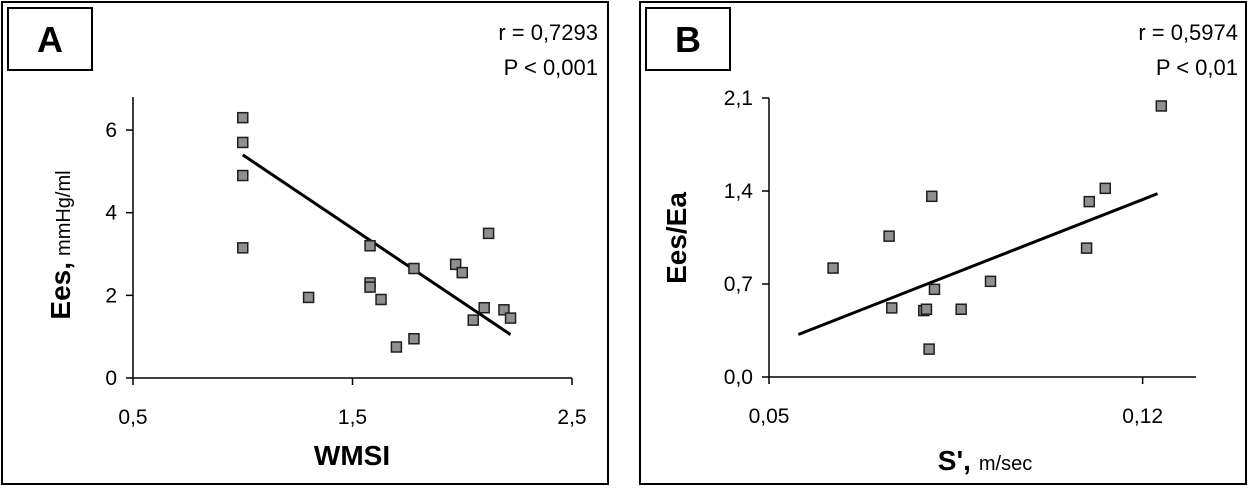 This screenshot has height=488, width=1248. What do you see at coordinates (738, 98) in the screenshot?
I see `panel-b-ytick-label: 2,1` at bounding box center [738, 98].